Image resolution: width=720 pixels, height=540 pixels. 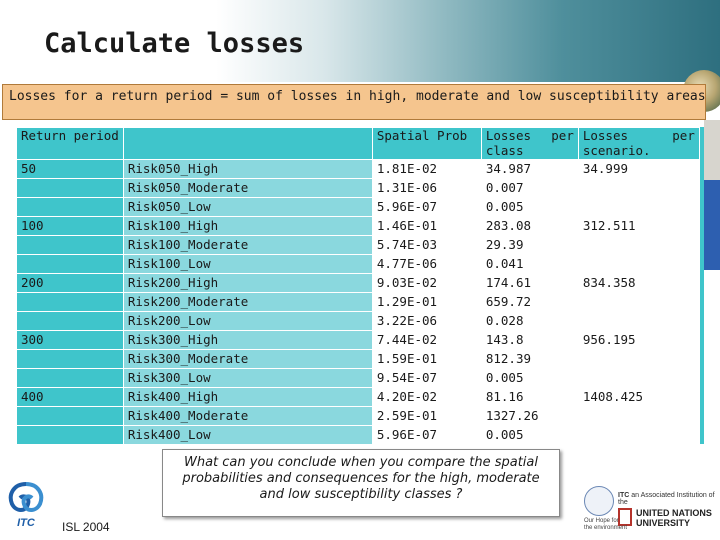 I want to click on cell-spatial-prob: 9.03E-02, so click(x=426, y=283).